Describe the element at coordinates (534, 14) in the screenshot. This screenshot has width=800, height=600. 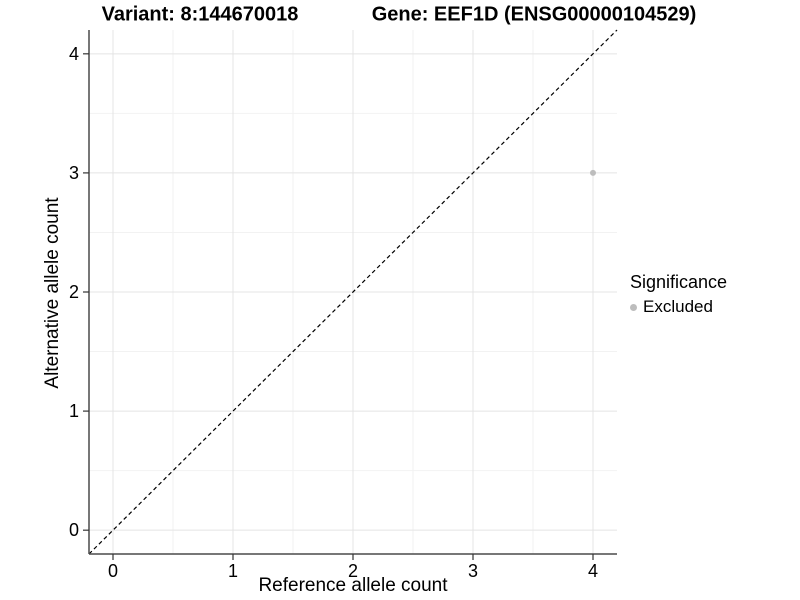
I see `plot-title-gene: Gene: EEF1D (ENSG00000104529)` at that location.